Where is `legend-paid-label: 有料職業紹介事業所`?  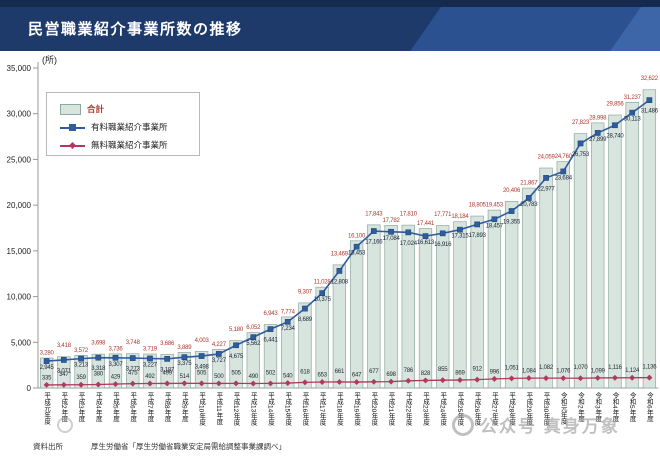
legend-paid-label: 有料職業紹介事業所 is located at coordinates (129, 127).